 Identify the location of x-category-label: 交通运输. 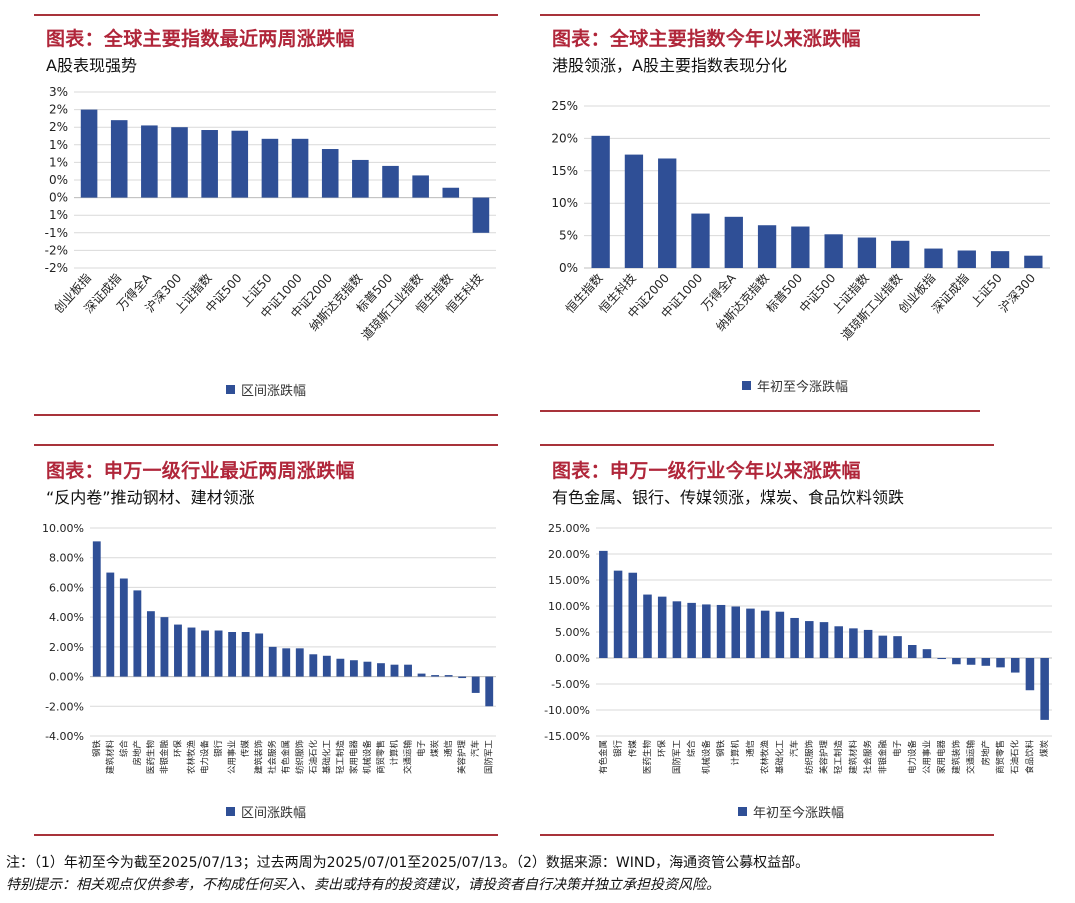
(408, 757).